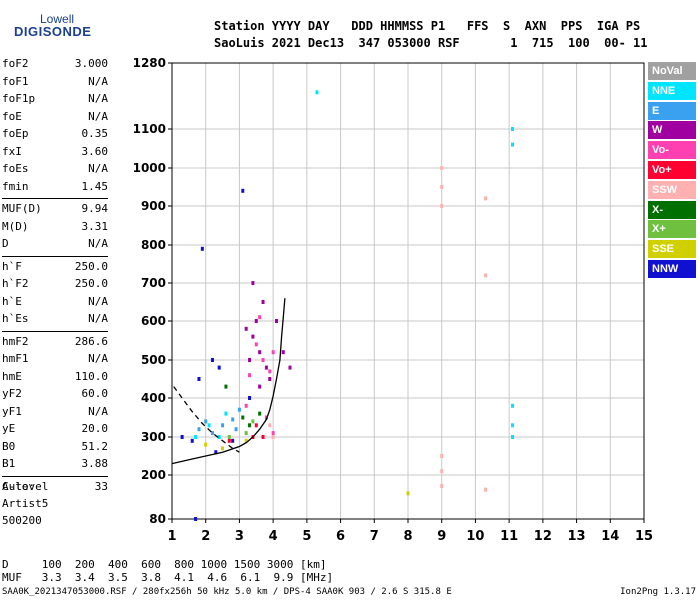 The image size is (700, 600). What do you see at coordinates (22, 208) in the screenshot?
I see `param-label: MUF(D)` at bounding box center [22, 208].